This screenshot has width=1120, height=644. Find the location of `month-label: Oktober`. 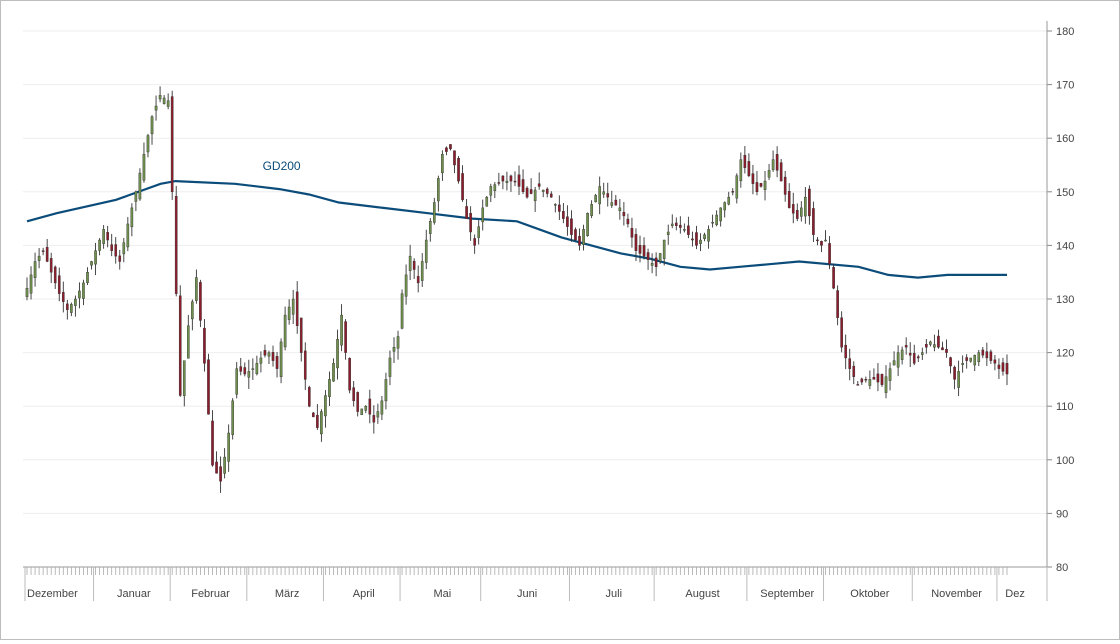

month-label: Oktober is located at coordinates (869, 594).